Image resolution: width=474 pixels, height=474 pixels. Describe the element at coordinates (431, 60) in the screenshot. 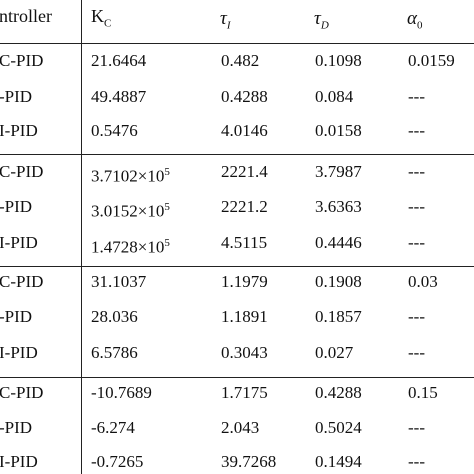

I see `row-1-alpha: 0.0159` at that location.